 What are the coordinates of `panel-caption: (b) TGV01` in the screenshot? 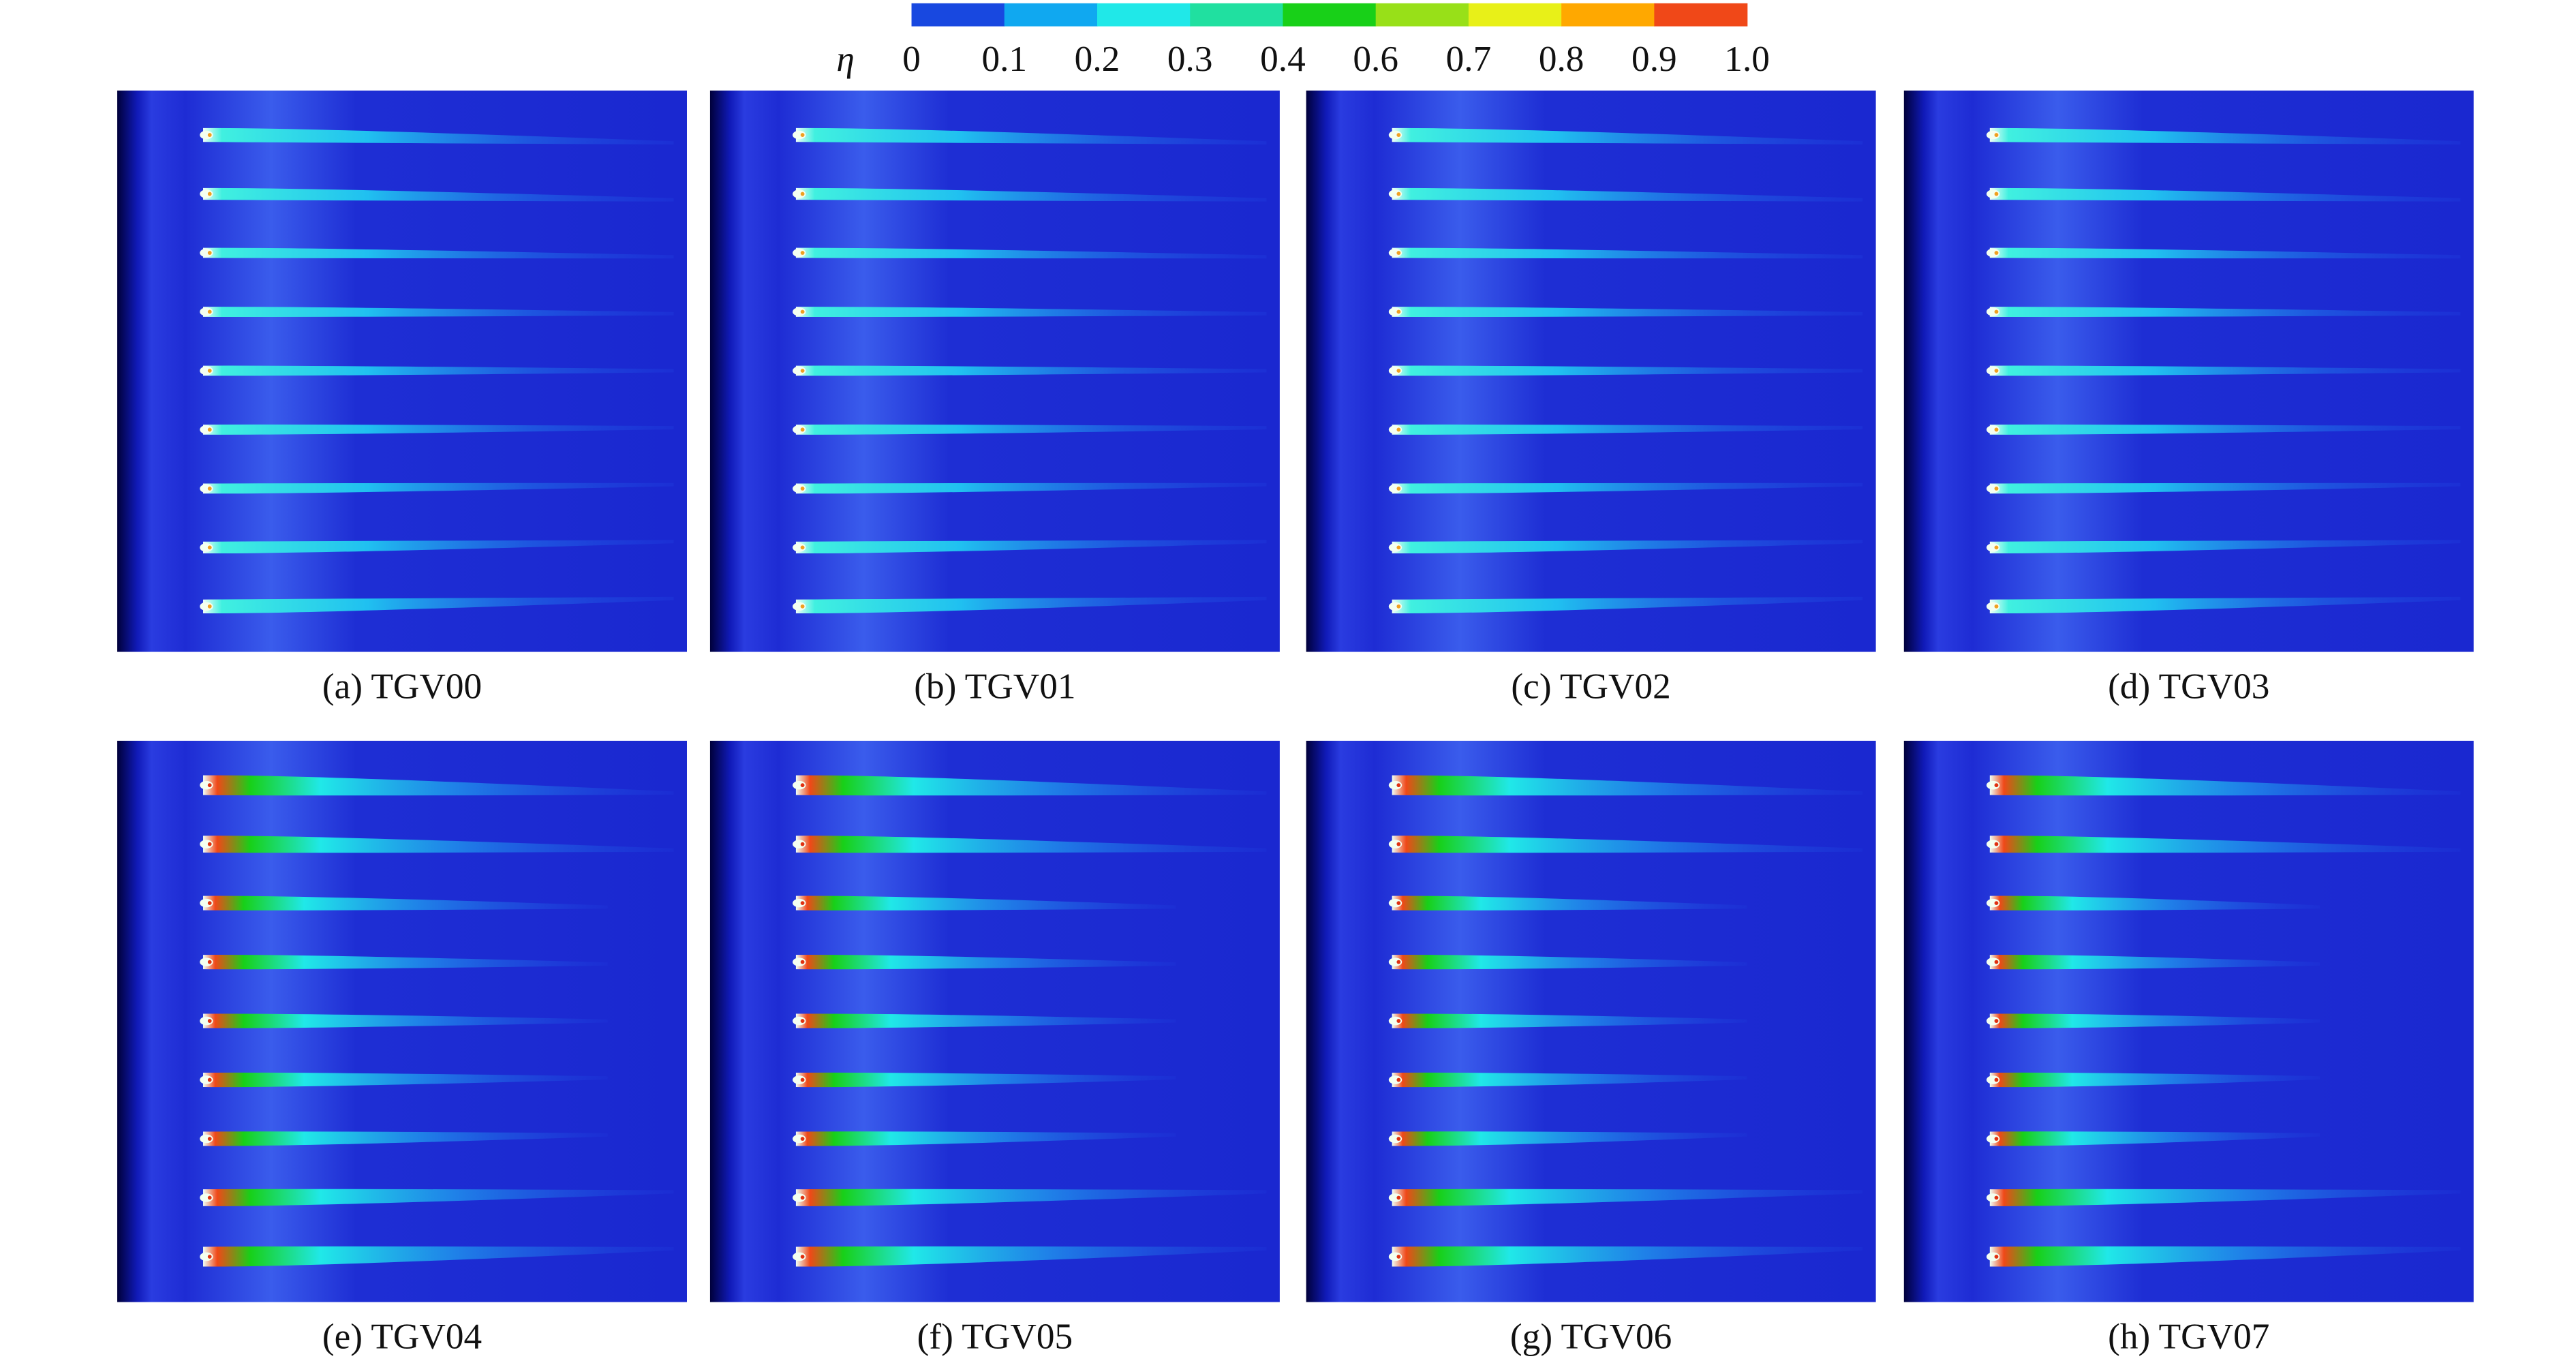 It's located at (995, 686).